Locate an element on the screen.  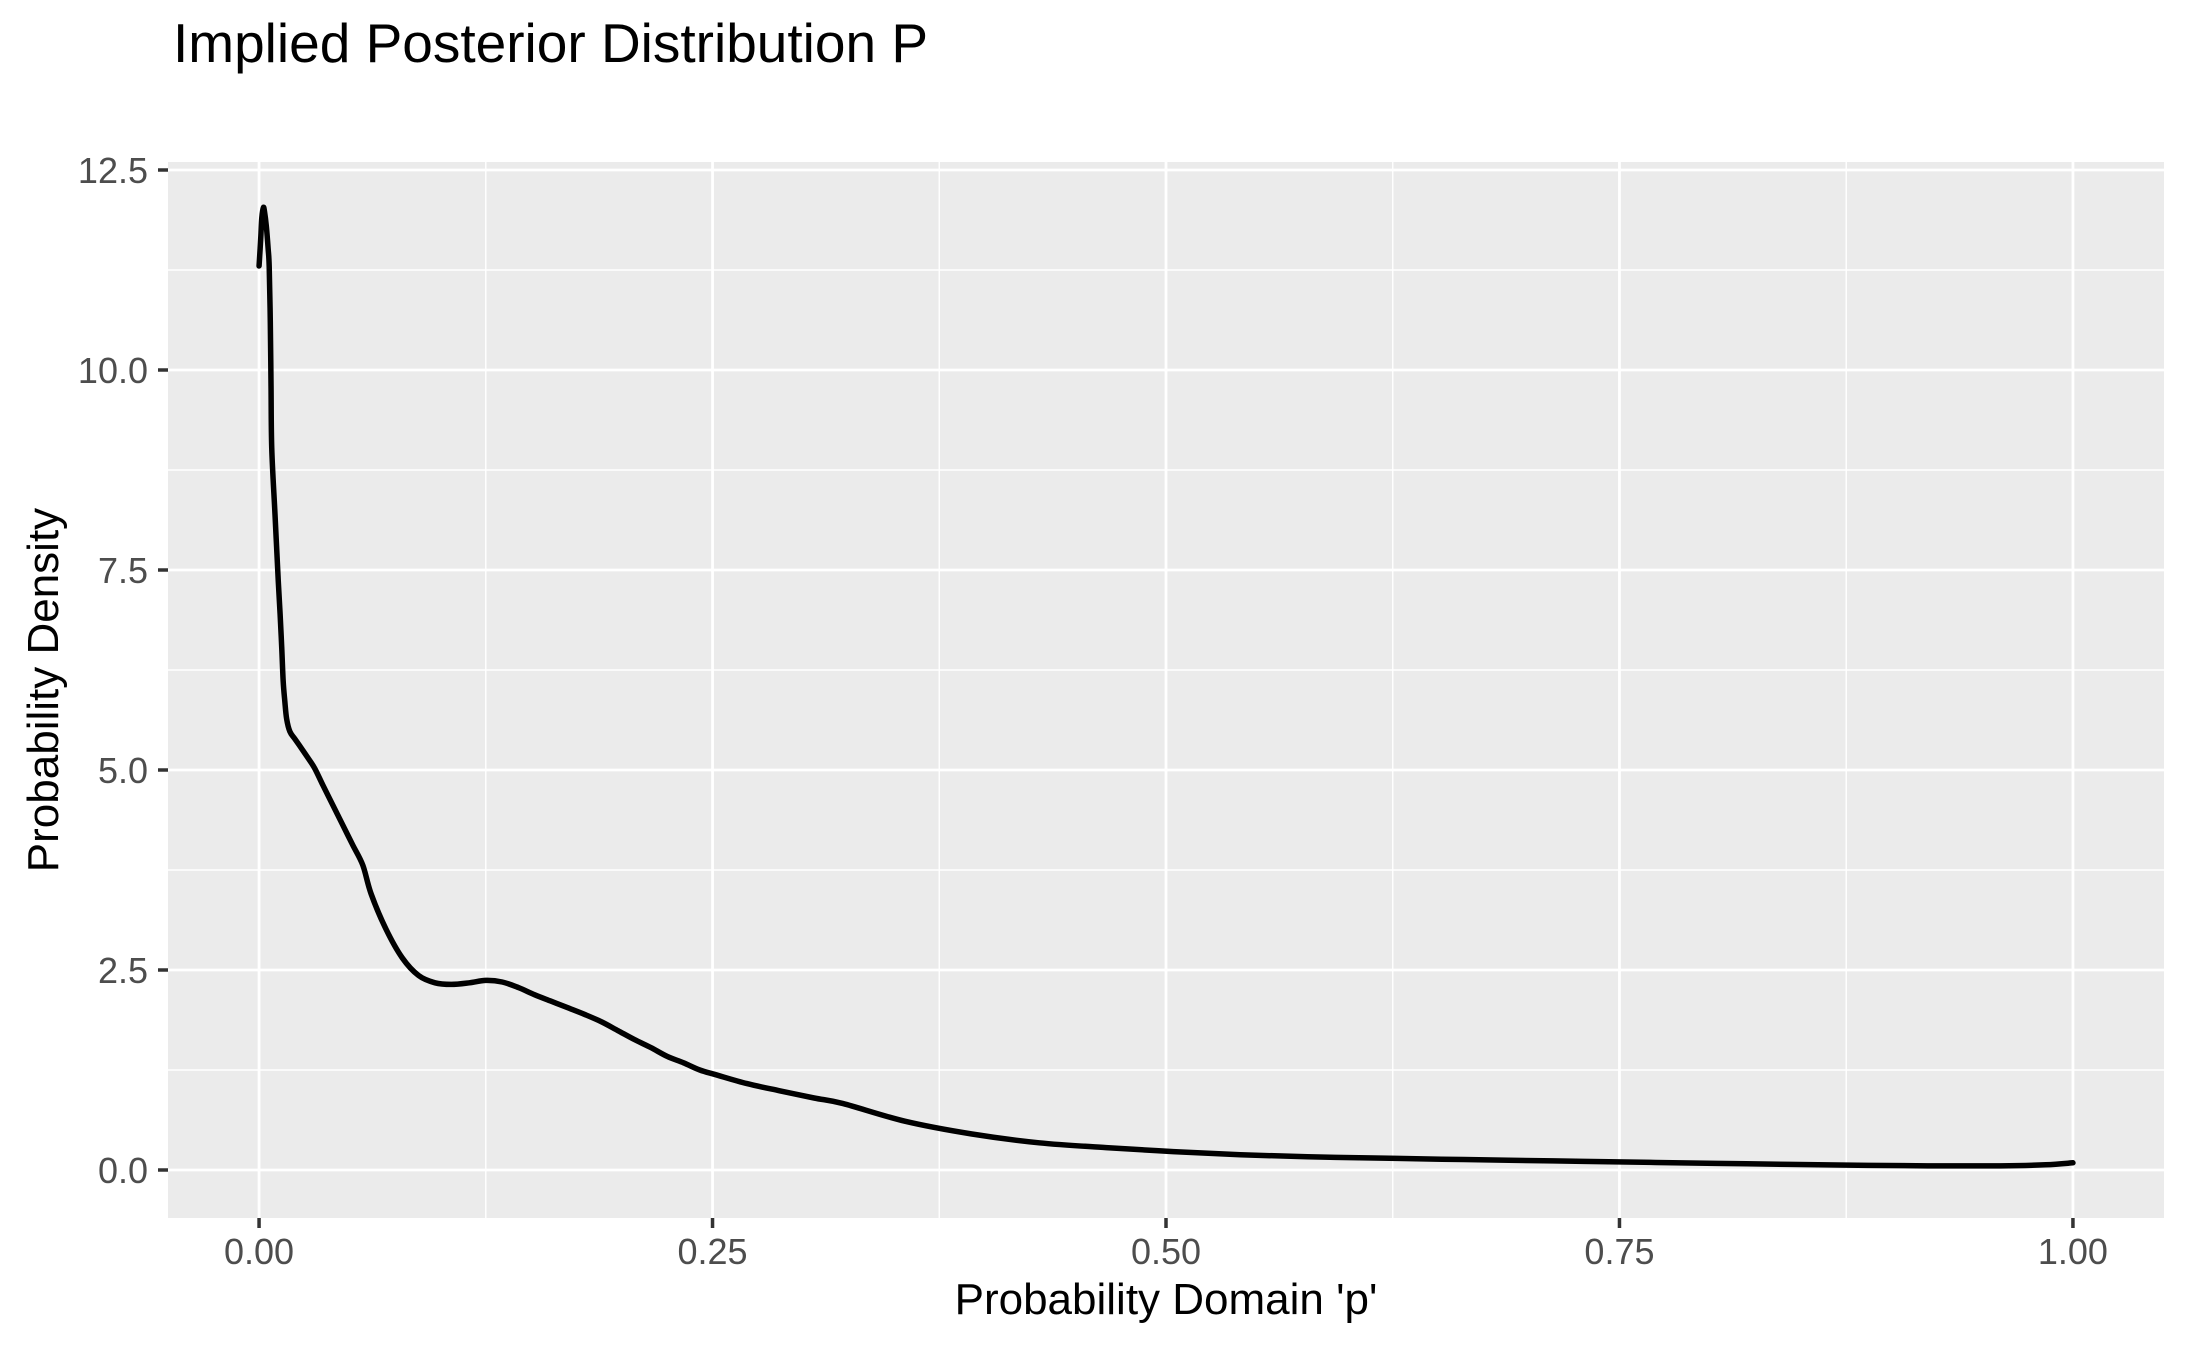
x-tick-label: 0.75 is located at coordinates (1619, 1251).